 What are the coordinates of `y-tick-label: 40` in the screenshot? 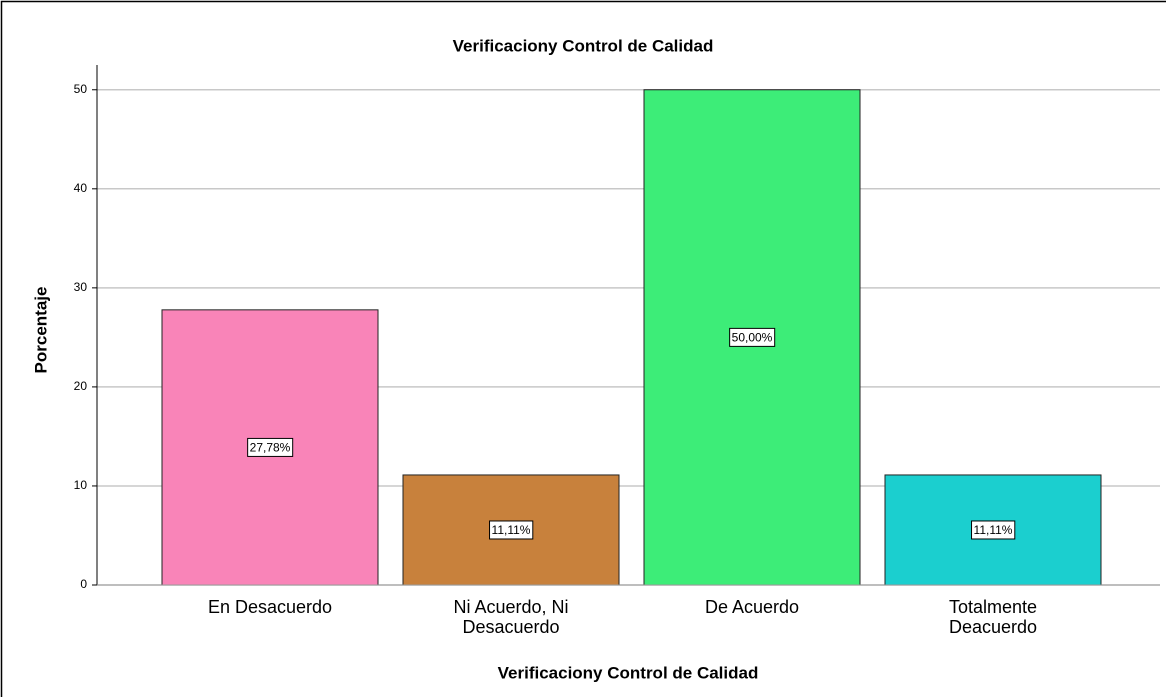 It's located at (81, 188).